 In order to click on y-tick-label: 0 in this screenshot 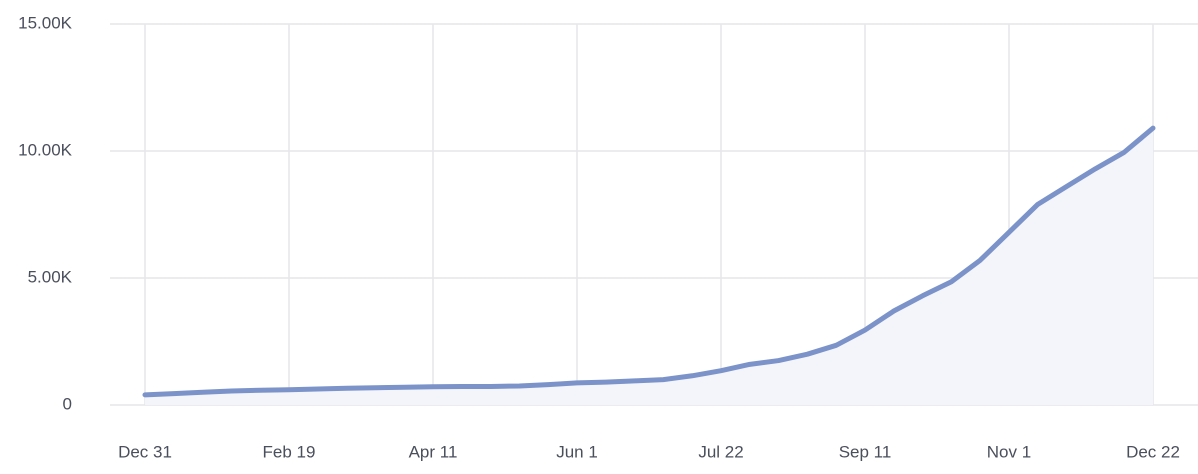, I will do `click(67, 403)`.